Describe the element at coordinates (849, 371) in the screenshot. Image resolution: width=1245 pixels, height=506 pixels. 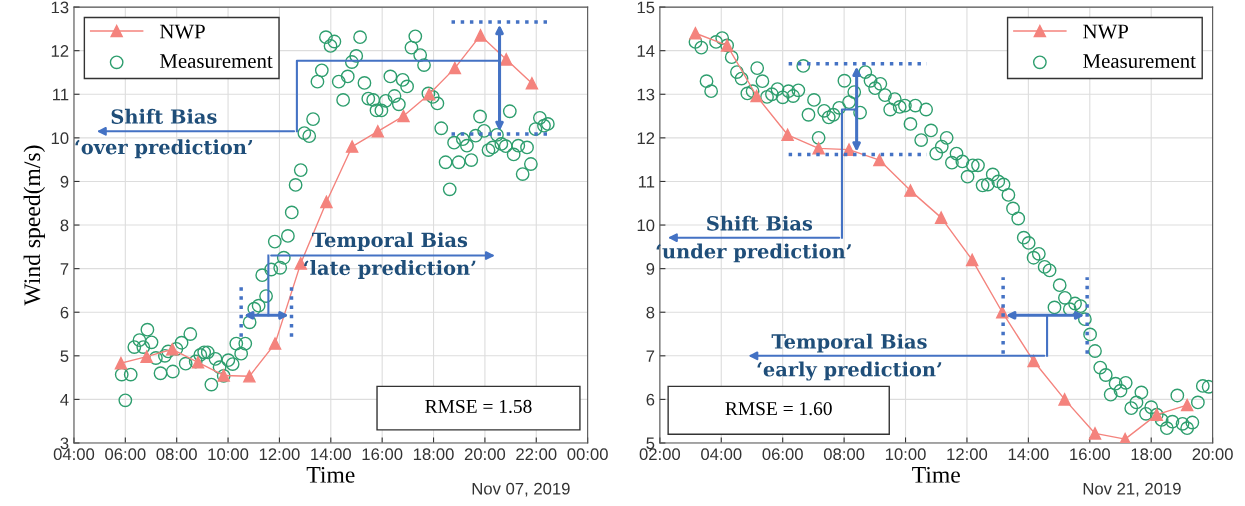
I see `annotation: ‘early prediction’` at that location.